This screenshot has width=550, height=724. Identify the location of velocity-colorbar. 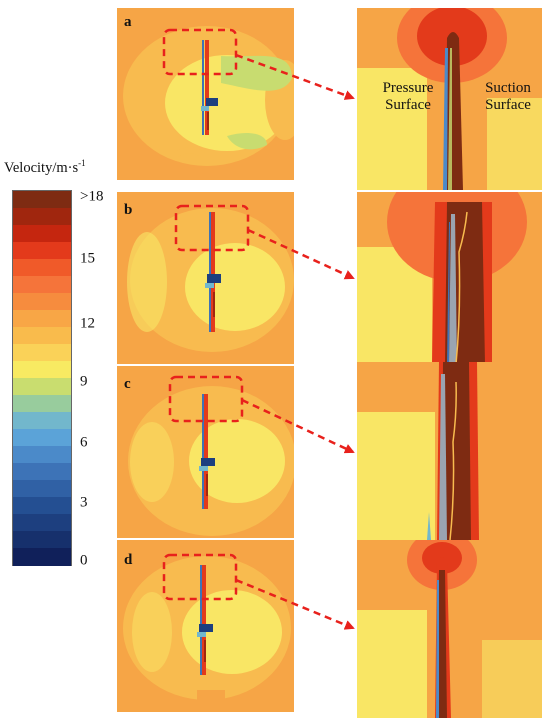
(42, 378).